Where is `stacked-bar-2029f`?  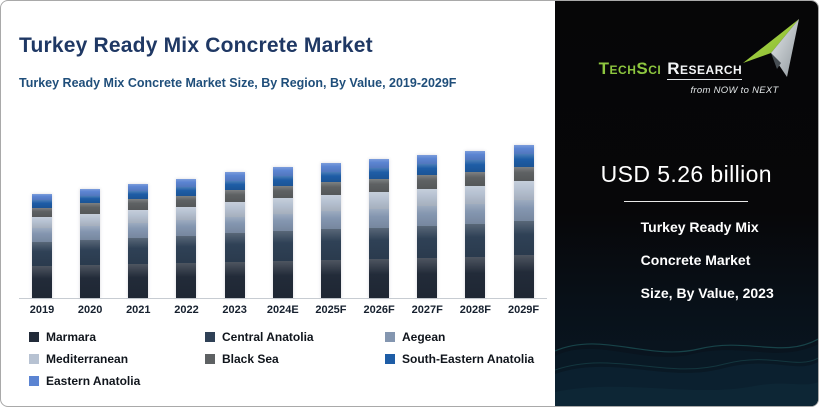
stacked-bar-2029f is located at coordinates (523, 221).